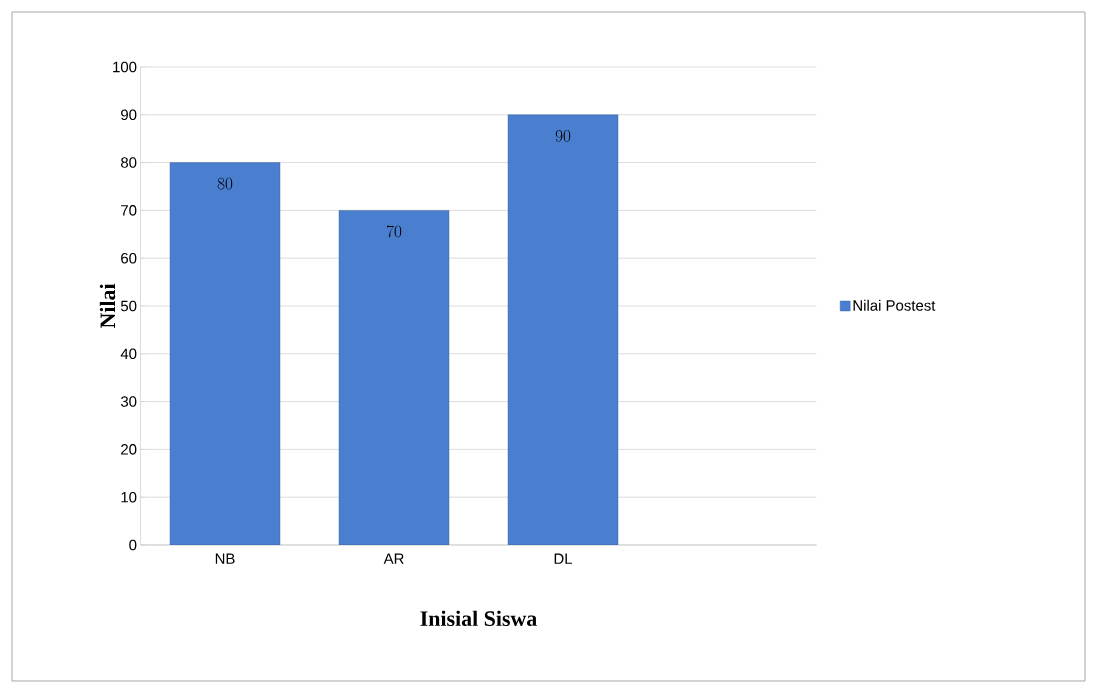  I want to click on y-tick-label: 30, so click(128, 401).